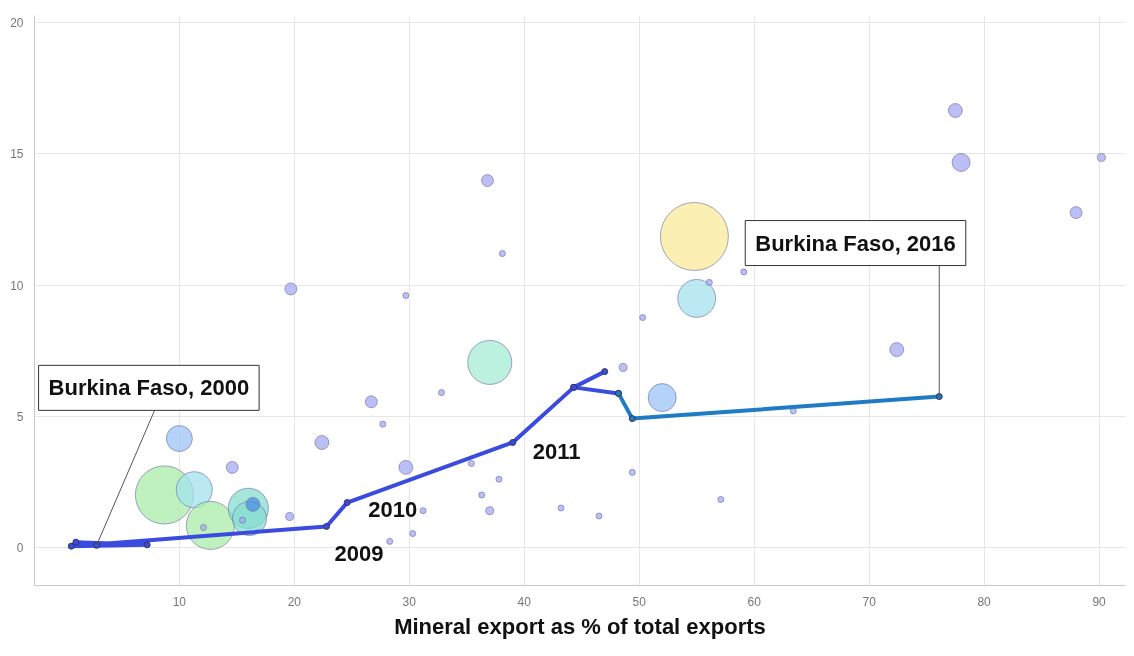 The width and height of the screenshot is (1134, 656). Describe the element at coordinates (17, 154) in the screenshot. I see `y-tick-label: 15` at that location.